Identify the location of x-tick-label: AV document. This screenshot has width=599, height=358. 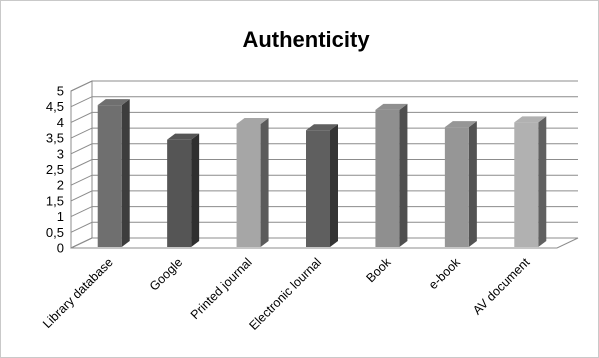
(501, 286).